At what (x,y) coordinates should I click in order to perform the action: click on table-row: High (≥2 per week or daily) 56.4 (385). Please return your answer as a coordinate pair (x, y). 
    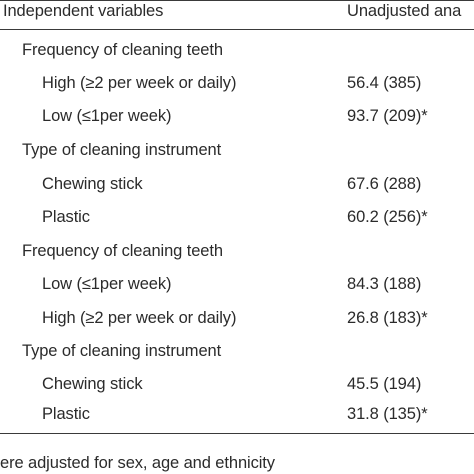
    Looking at the image, I should click on (237, 83).